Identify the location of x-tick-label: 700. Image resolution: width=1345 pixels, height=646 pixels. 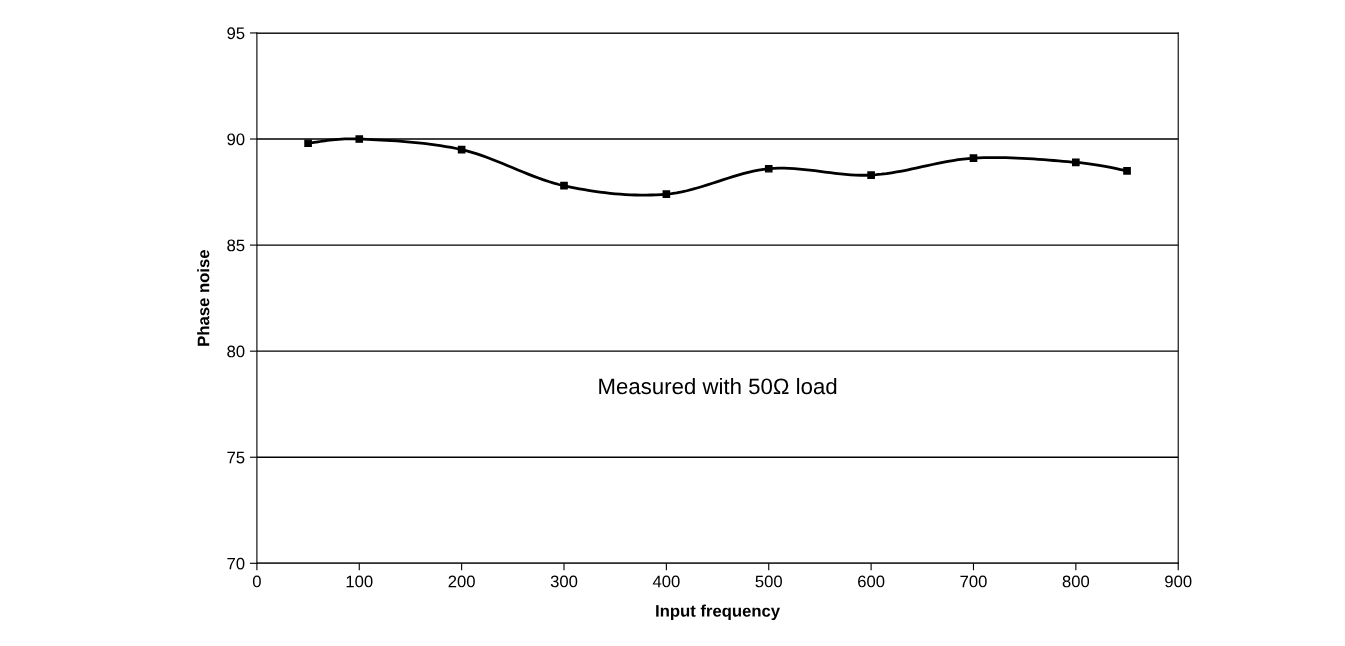
(973, 581).